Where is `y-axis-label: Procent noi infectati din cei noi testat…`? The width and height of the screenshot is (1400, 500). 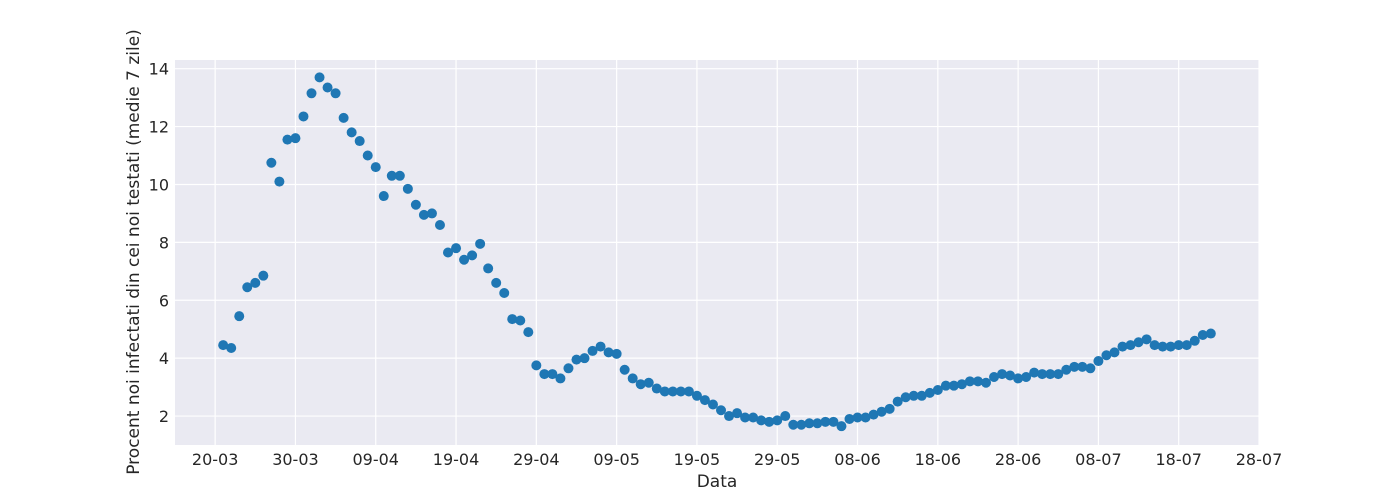 y-axis-label: Procent noi infectati din cei noi testat… is located at coordinates (134, 252).